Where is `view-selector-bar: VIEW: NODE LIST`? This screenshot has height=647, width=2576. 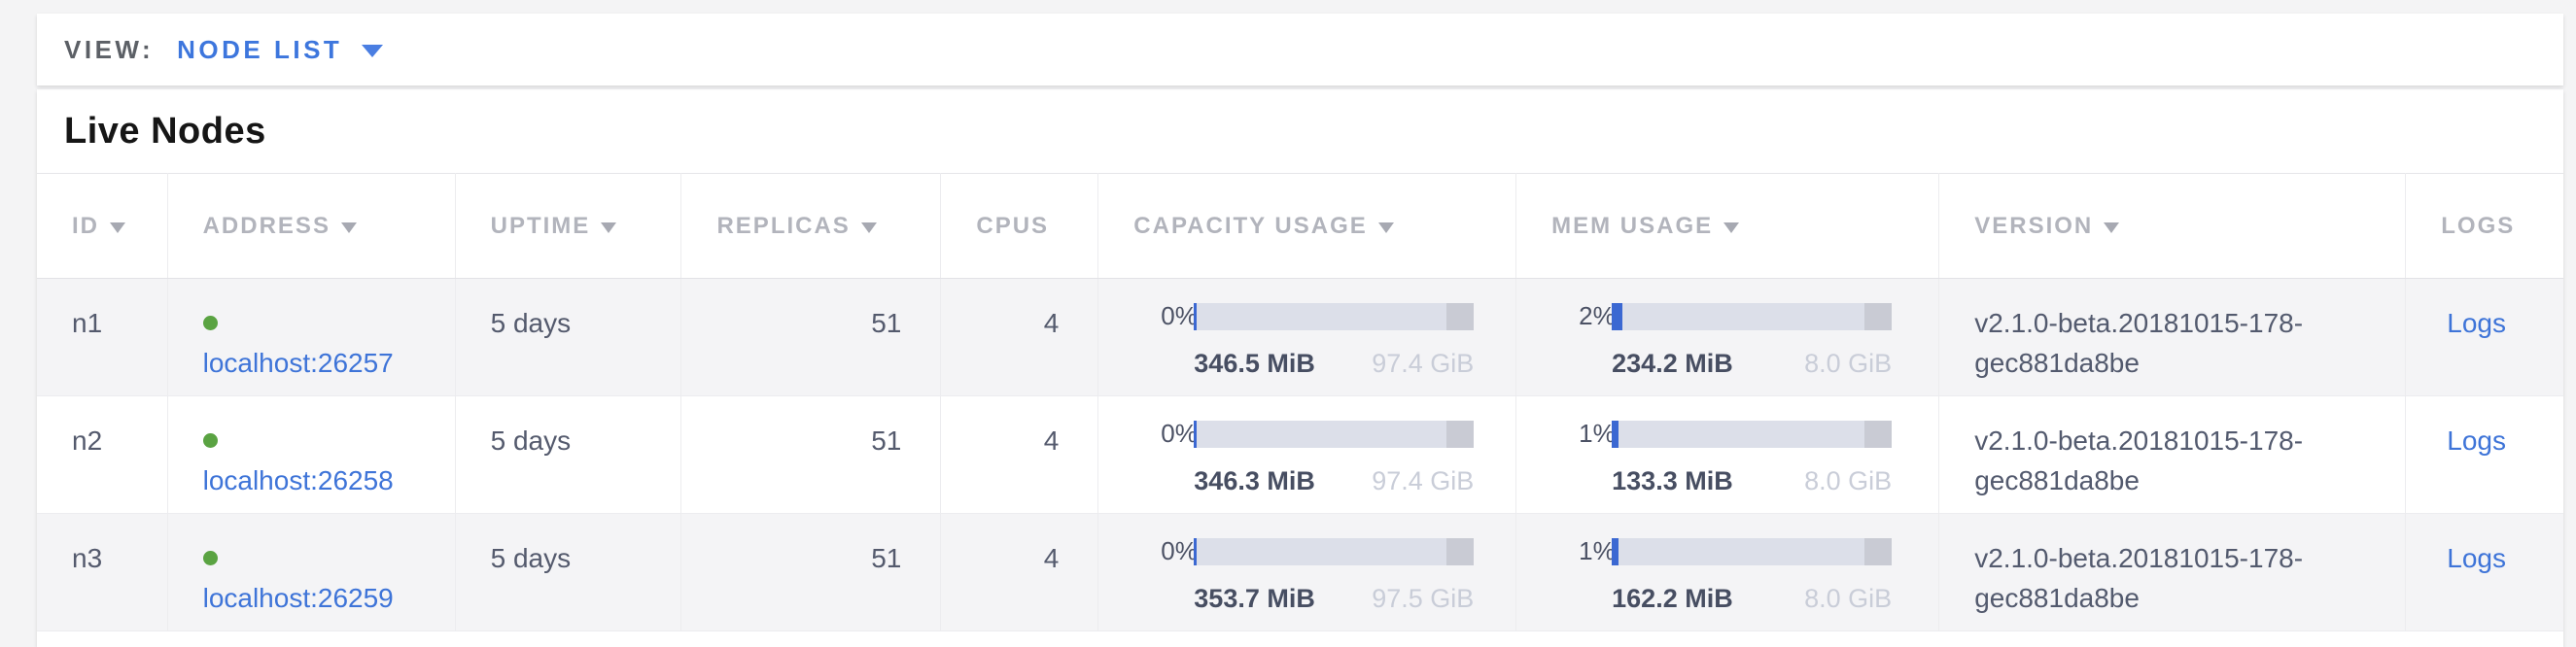 view-selector-bar: VIEW: NODE LIST is located at coordinates (1300, 49).